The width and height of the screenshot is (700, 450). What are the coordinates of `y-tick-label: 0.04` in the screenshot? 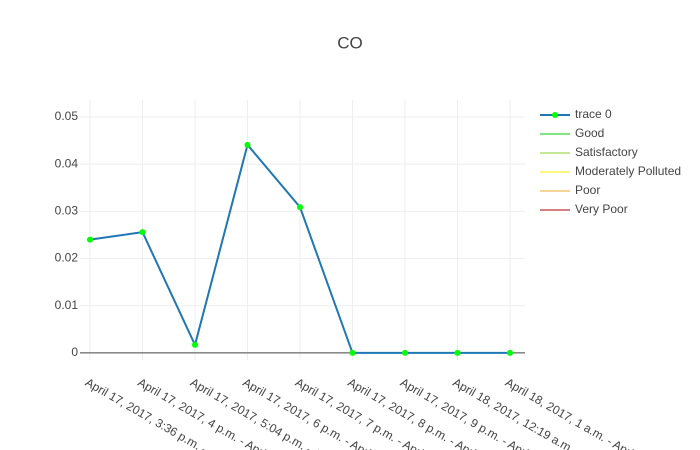 It's located at (67, 163).